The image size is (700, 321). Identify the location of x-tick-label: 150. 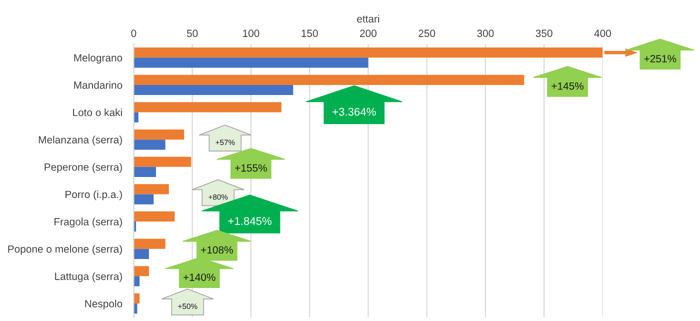
(310, 34).